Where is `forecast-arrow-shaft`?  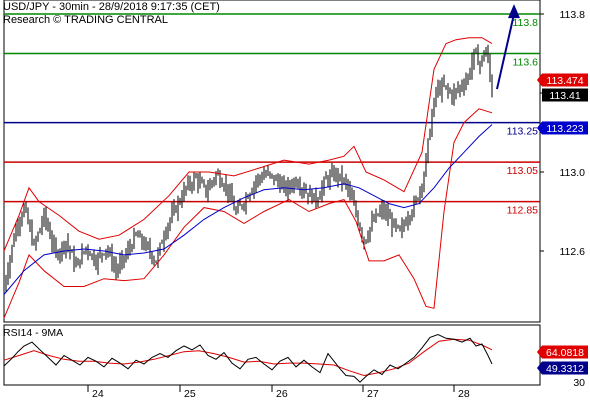
forecast-arrow-shaft is located at coordinates (505, 51).